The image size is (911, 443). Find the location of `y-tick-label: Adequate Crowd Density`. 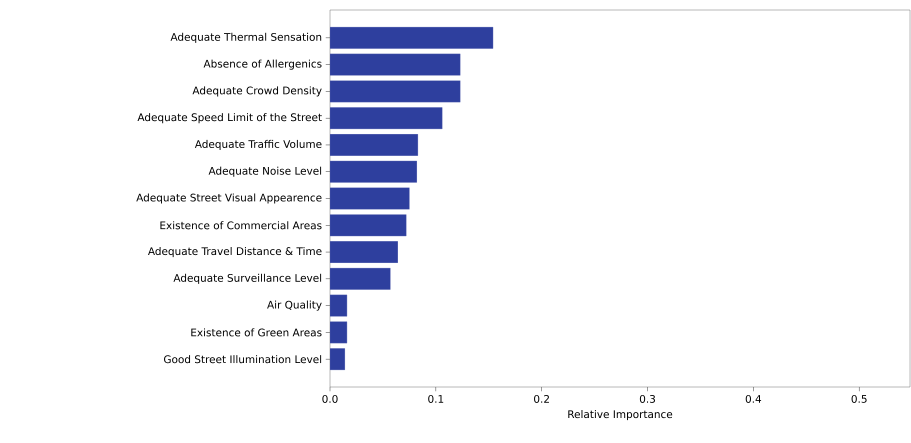

y-tick-label: Adequate Crowd Density is located at coordinates (257, 91).